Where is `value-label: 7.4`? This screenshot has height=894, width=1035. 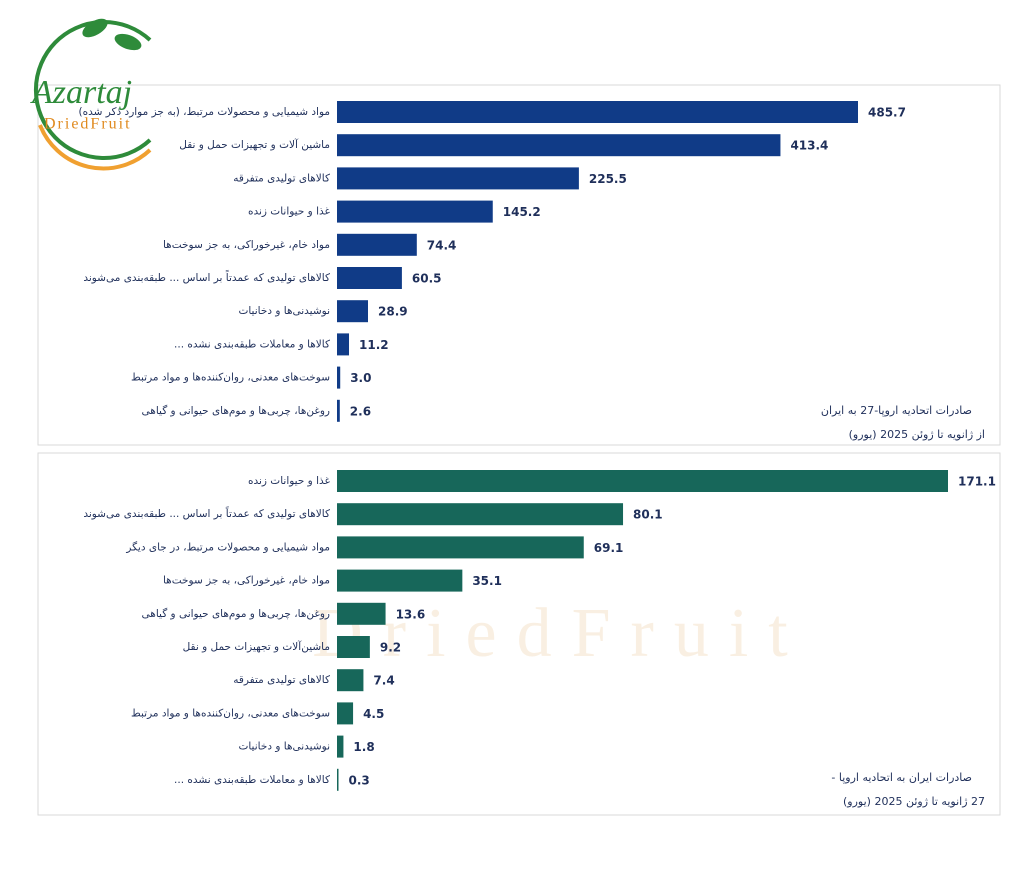 value-label: 7.4 is located at coordinates (383, 681).